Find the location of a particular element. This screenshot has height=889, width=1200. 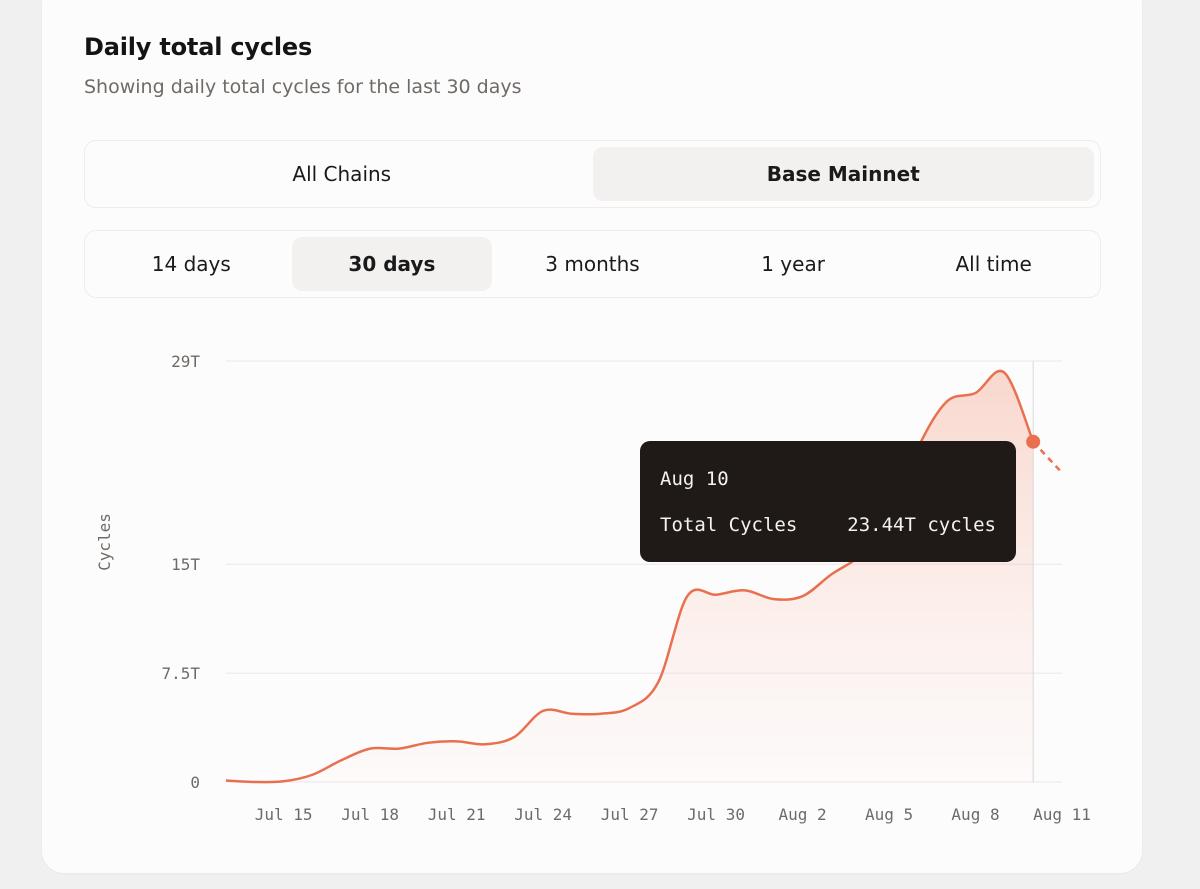

highlight-point is located at coordinates (1033, 441).